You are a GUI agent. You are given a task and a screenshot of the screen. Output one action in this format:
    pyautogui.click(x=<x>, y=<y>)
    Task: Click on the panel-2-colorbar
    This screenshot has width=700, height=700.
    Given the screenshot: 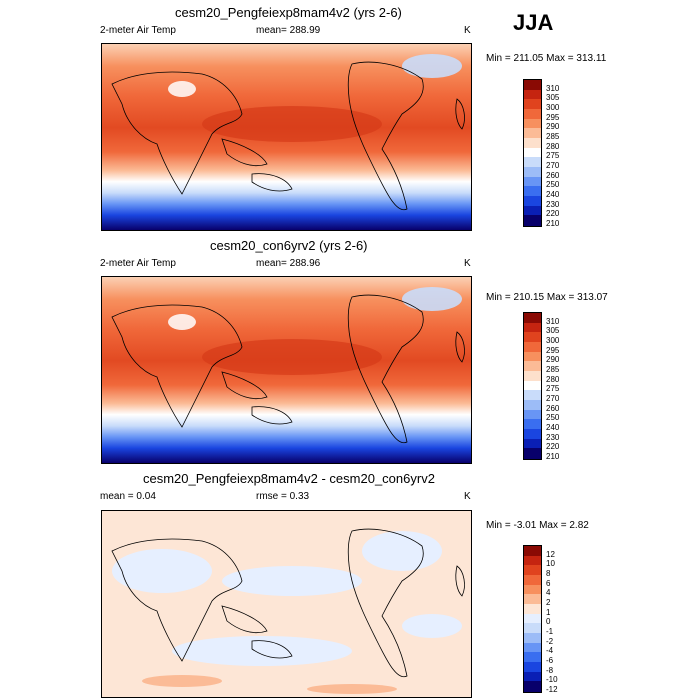 What is the action you would take?
    pyautogui.click(x=532, y=386)
    